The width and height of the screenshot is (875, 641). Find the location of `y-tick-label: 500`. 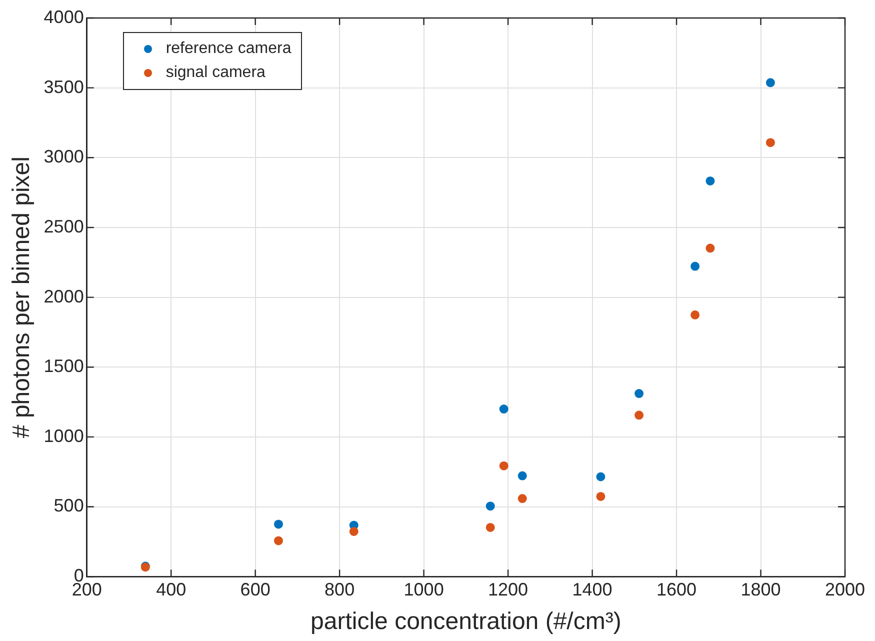

y-tick-label: 500 is located at coordinates (69, 506).